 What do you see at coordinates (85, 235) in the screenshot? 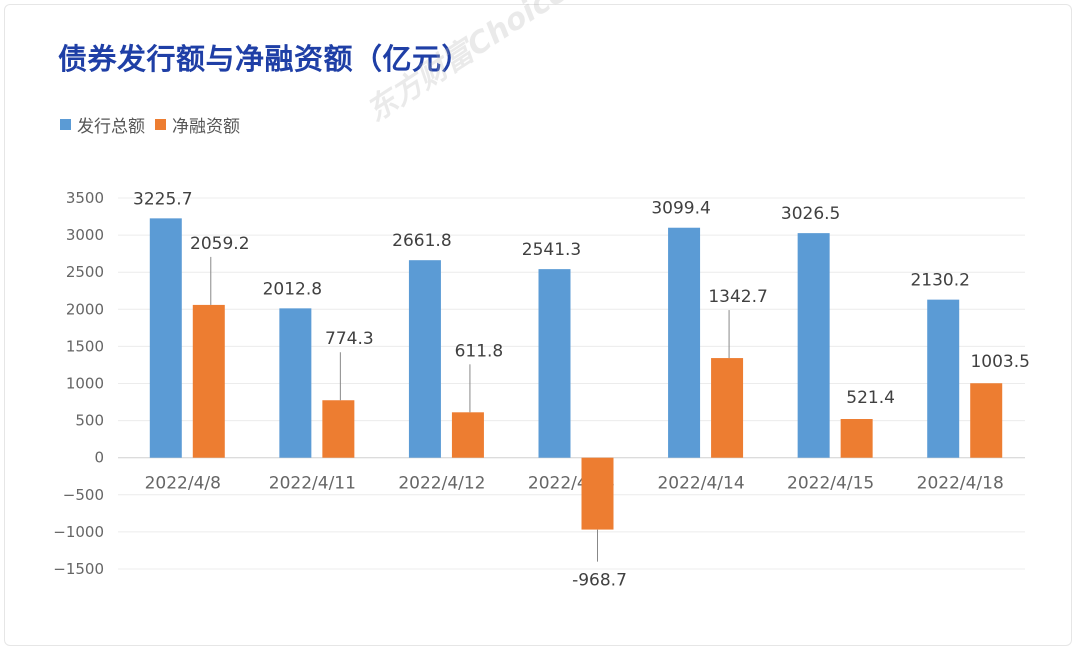
I see `y-tick-label: 3000` at bounding box center [85, 235].